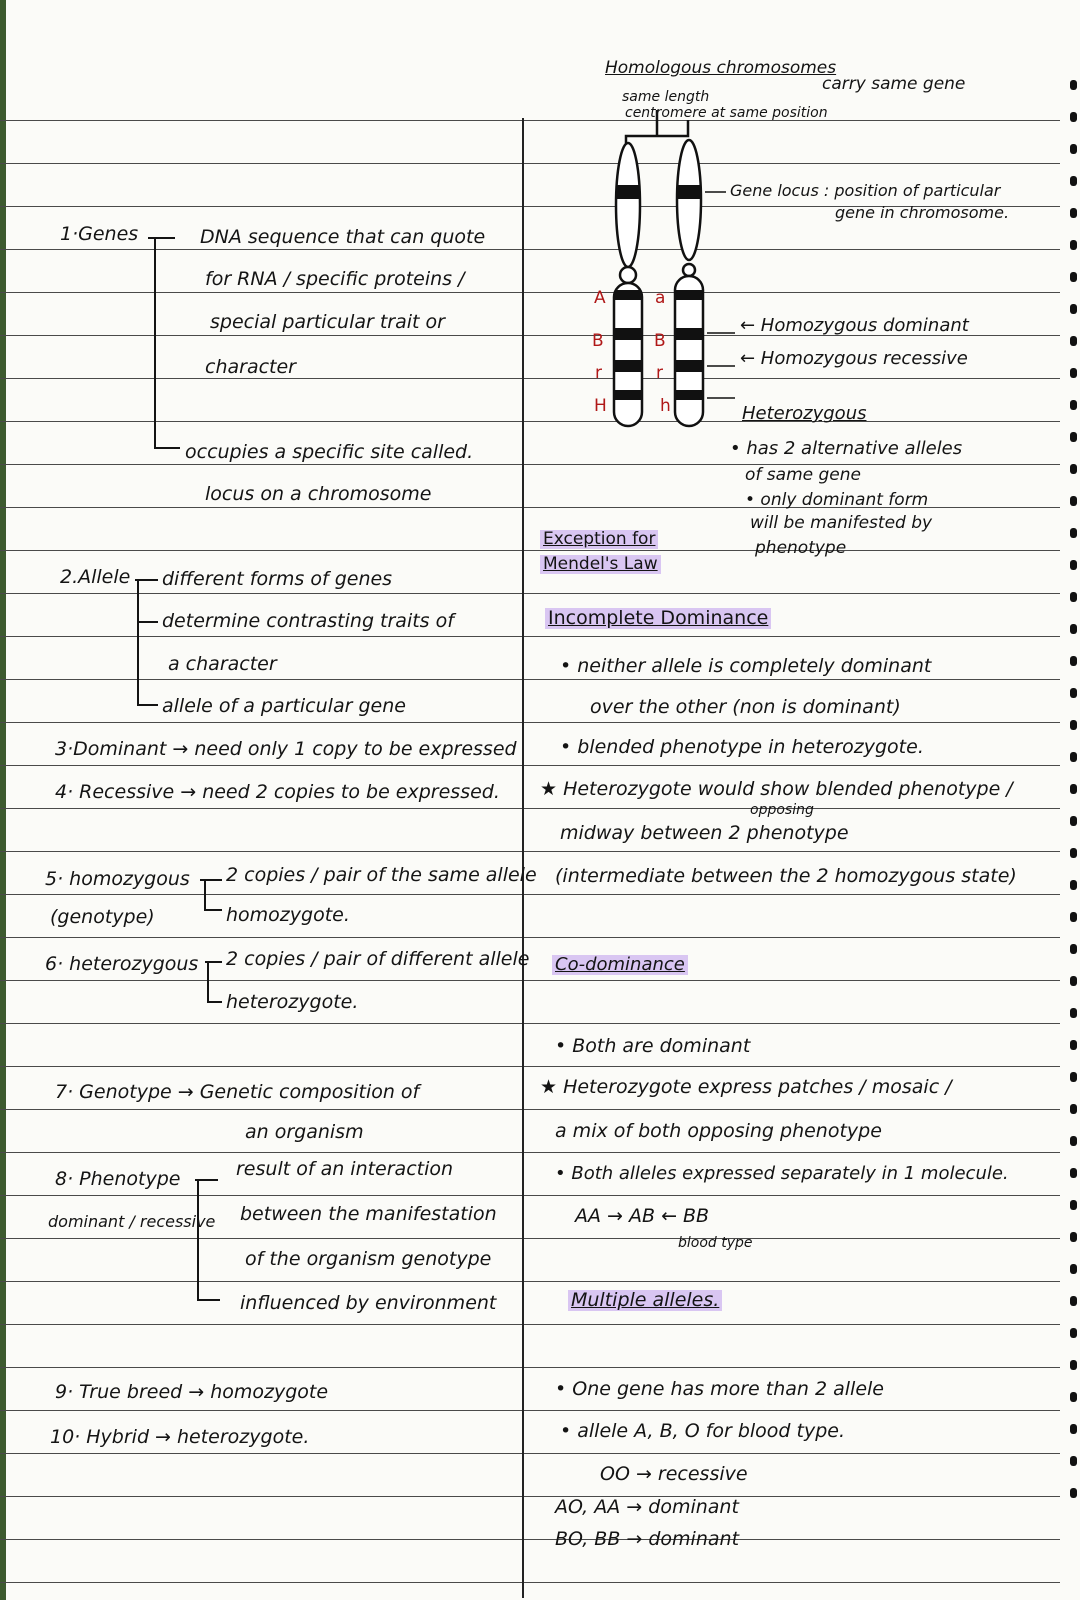 Image resolution: width=1080 pixels, height=1600 pixels. Describe the element at coordinates (222, 664) in the screenshot. I see `allele-def-3: a character` at that location.